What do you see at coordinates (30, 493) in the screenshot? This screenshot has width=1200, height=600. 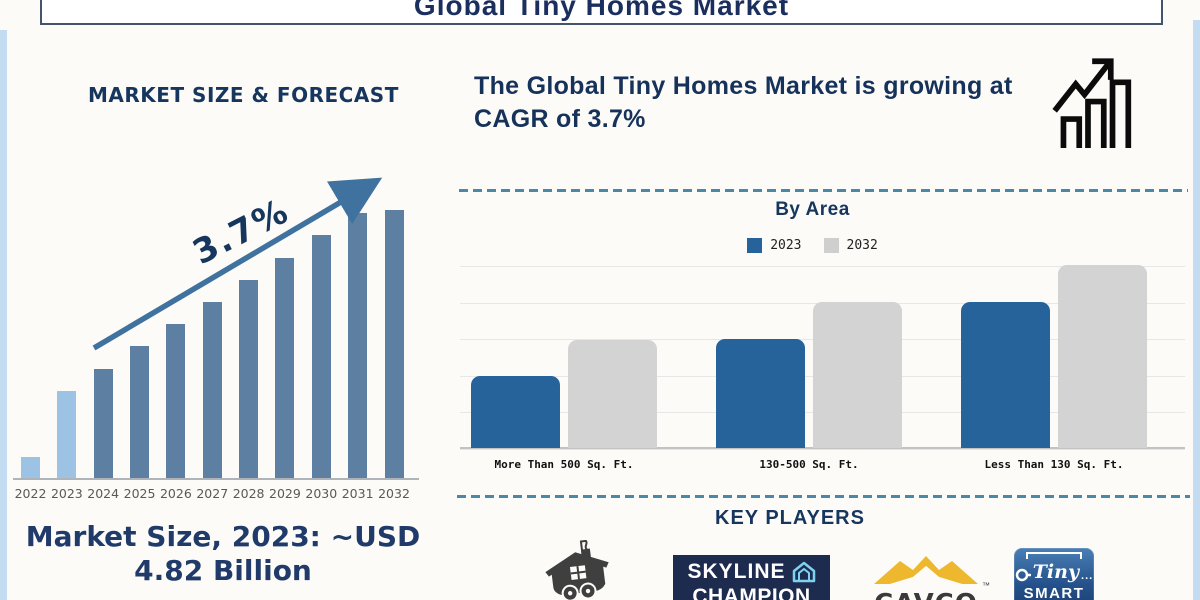 I see `year-label-2022: 2022` at bounding box center [30, 493].